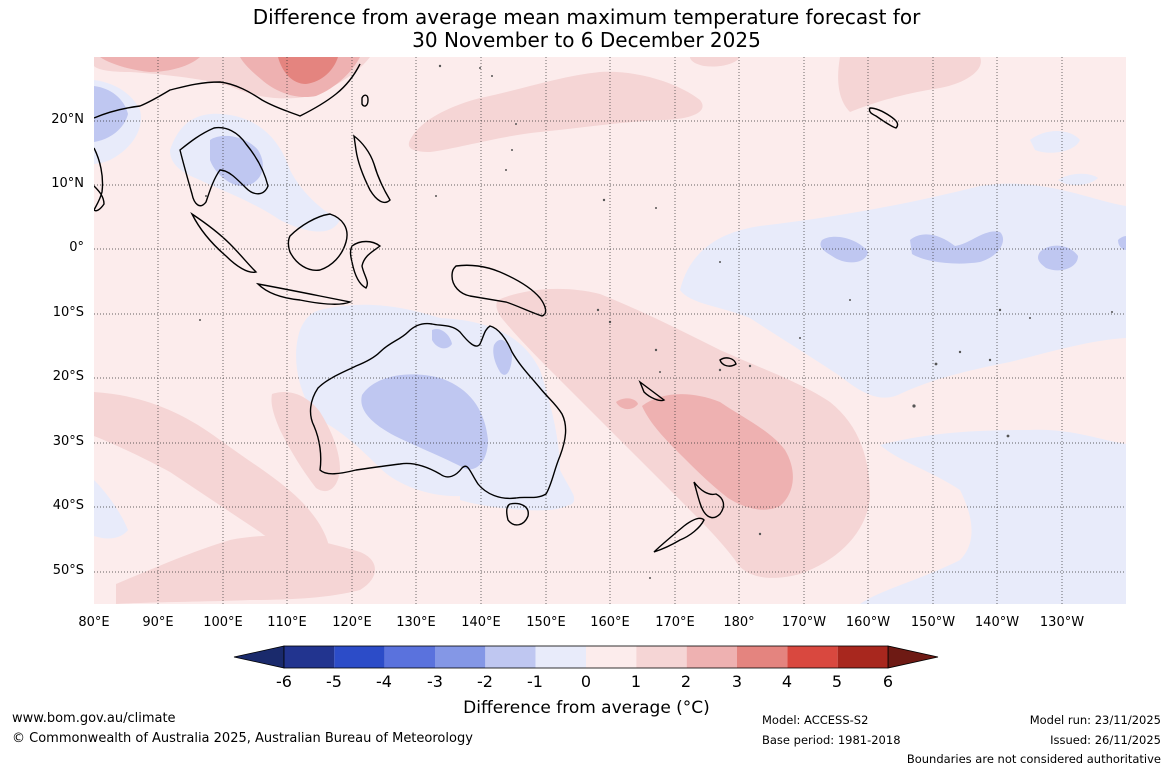 This screenshot has height=770, width=1173. What do you see at coordinates (224, 242) in the screenshot?
I see `coastline-sumatra` at bounding box center [224, 242].